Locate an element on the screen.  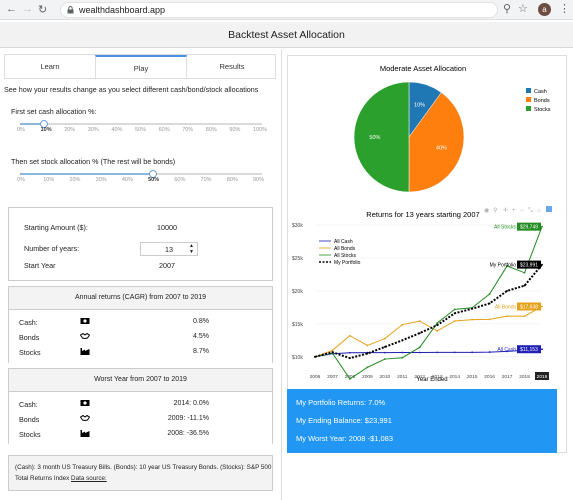
end-label-name: All Cash is located at coordinates (506, 350).